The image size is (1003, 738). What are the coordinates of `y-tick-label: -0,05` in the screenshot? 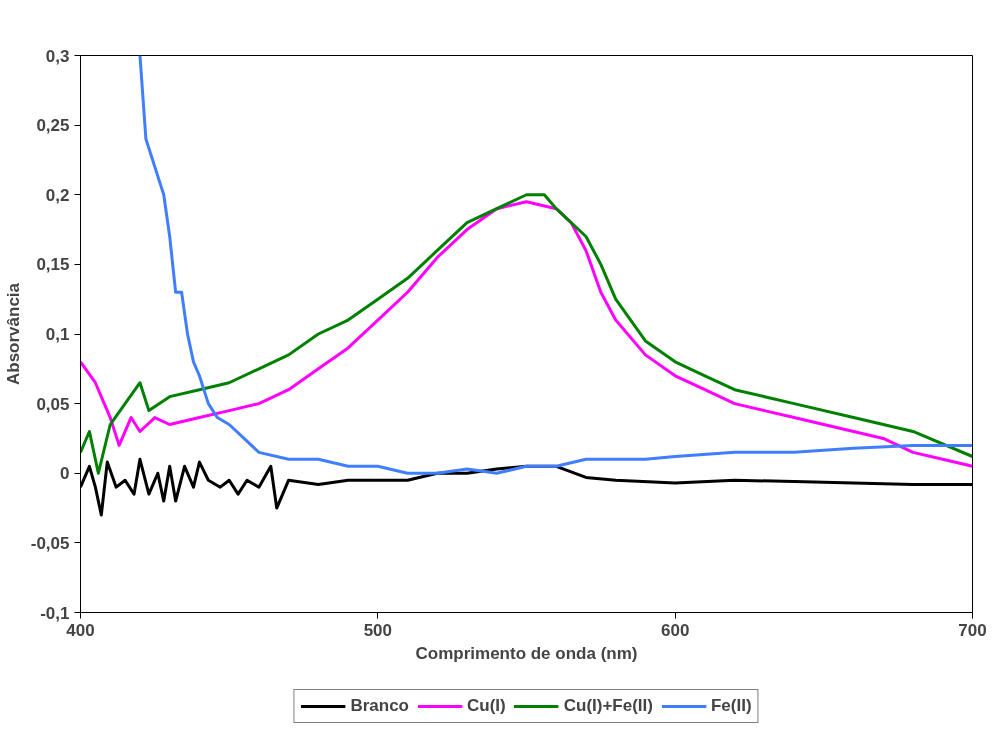 It's located at (50, 543).